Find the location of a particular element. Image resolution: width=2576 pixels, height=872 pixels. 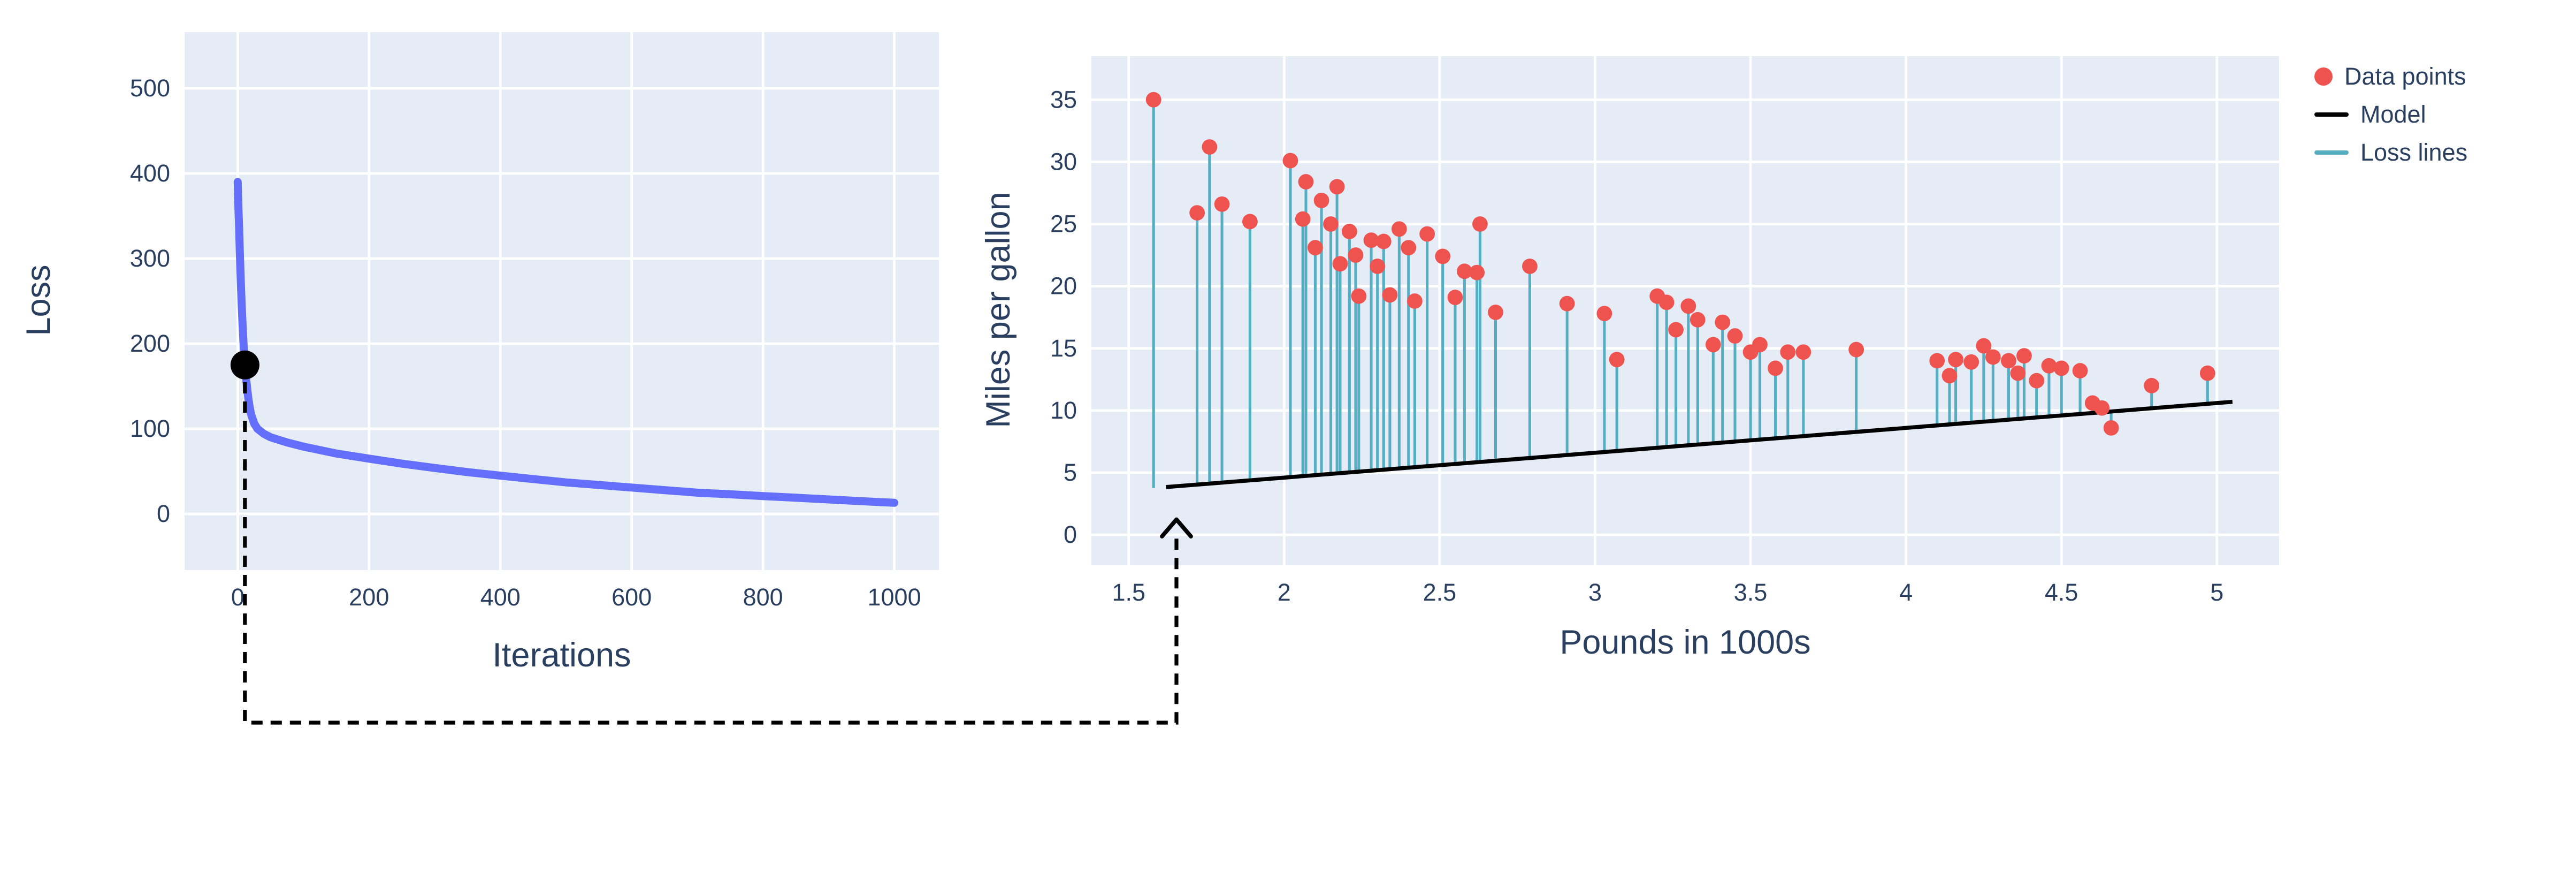

x-tick-label: 400 is located at coordinates (500, 597).